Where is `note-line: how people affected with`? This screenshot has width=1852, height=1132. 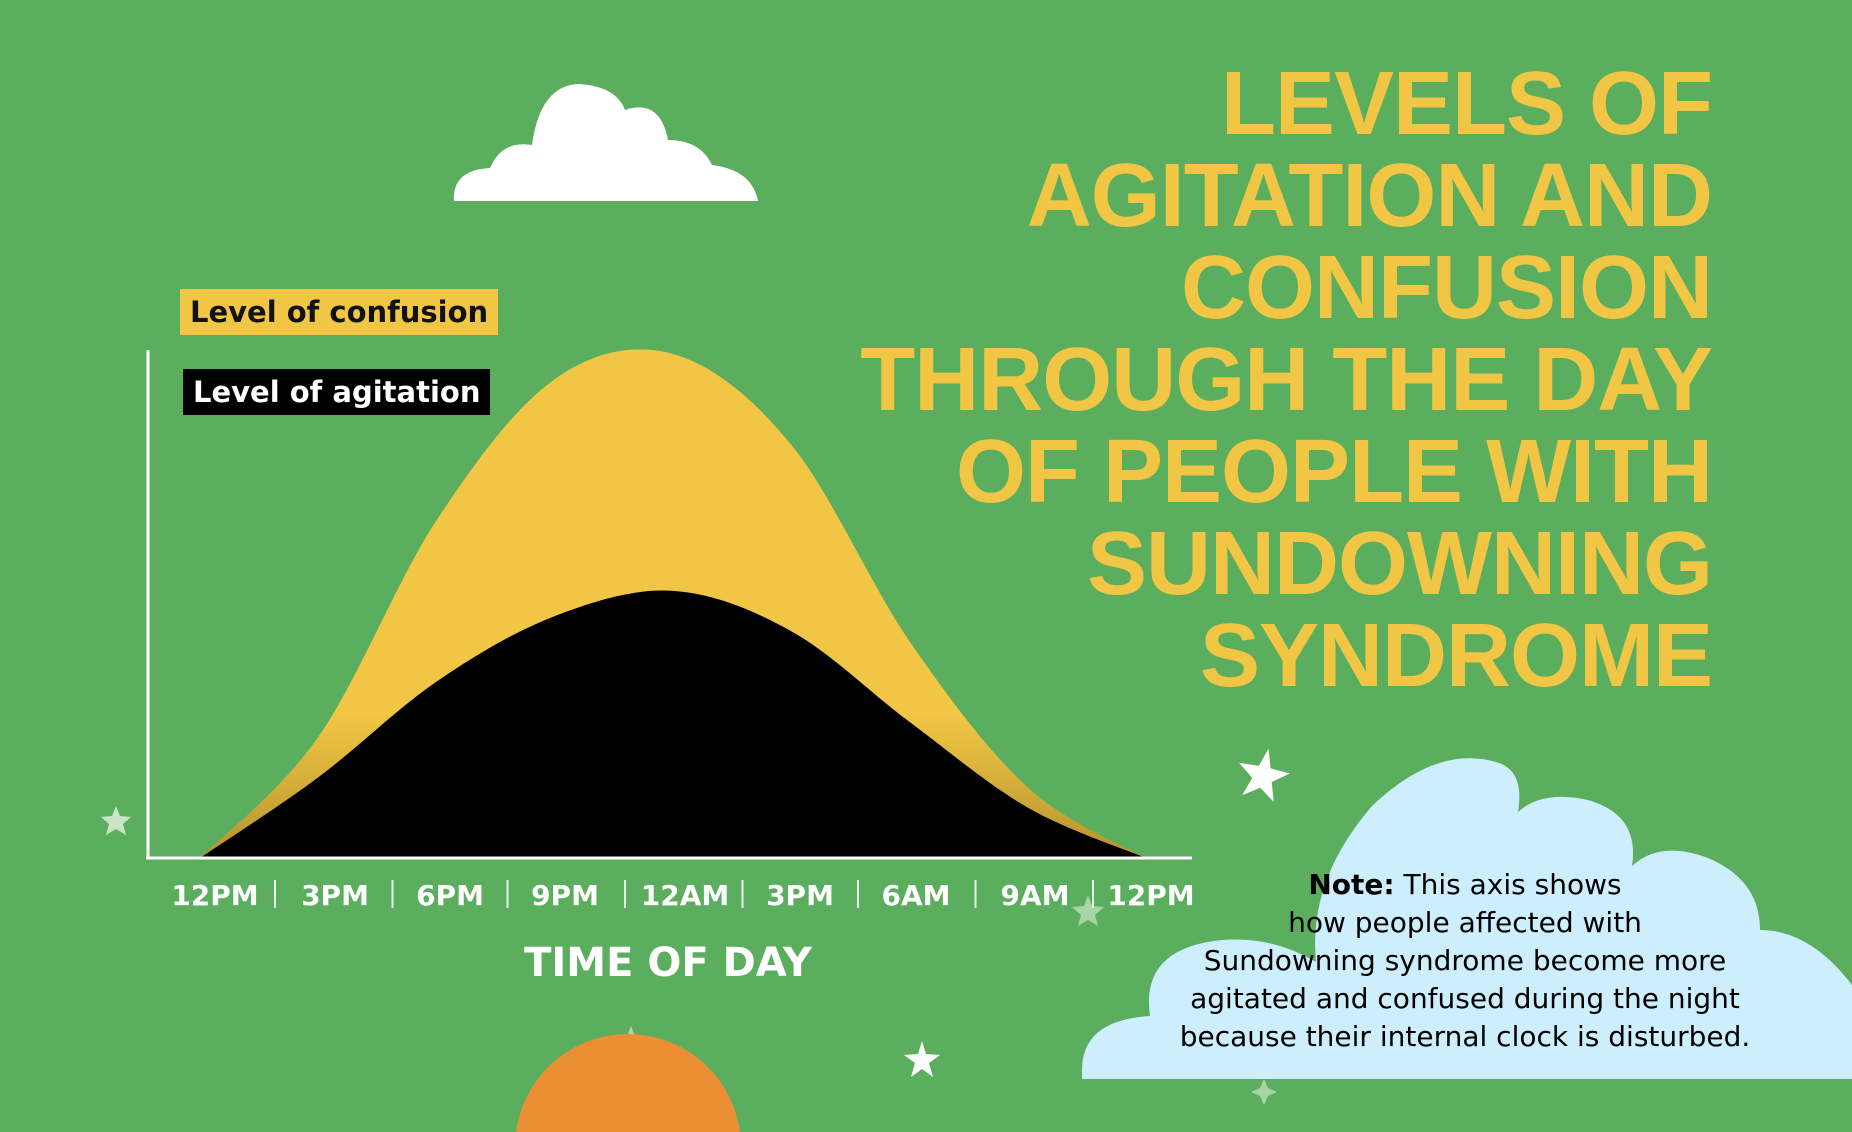 note-line: how people affected with is located at coordinates (1465, 922).